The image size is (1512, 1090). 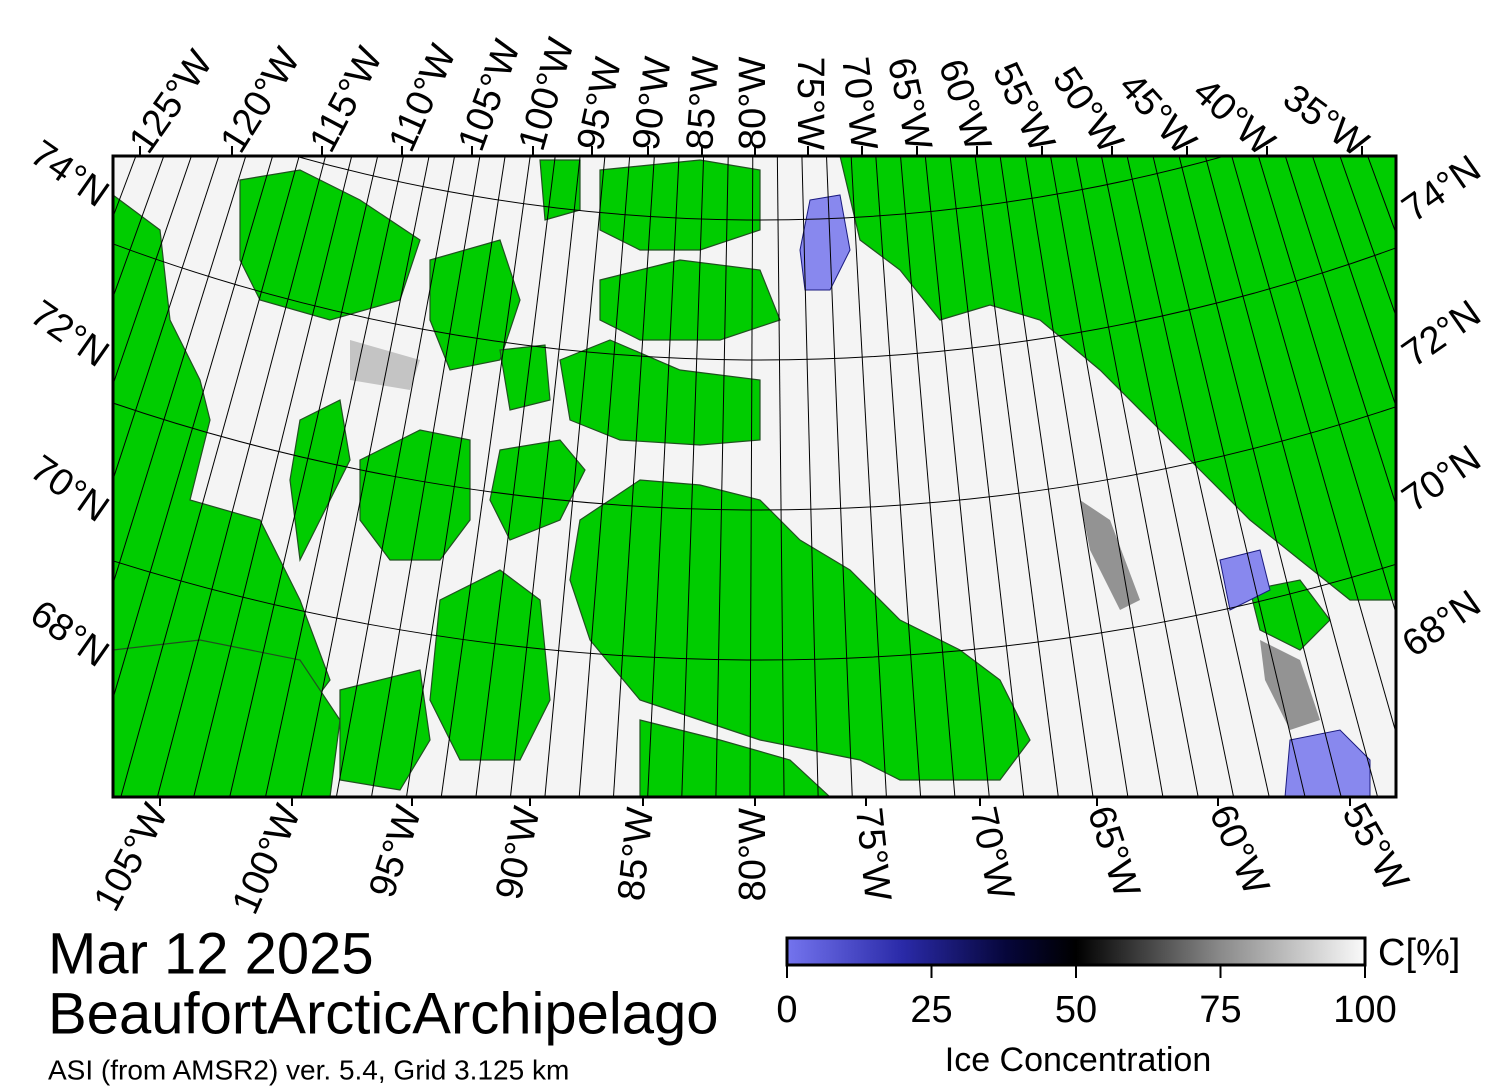 What do you see at coordinates (211, 953) in the screenshot?
I see `date-title: Mar 12 2025` at bounding box center [211, 953].